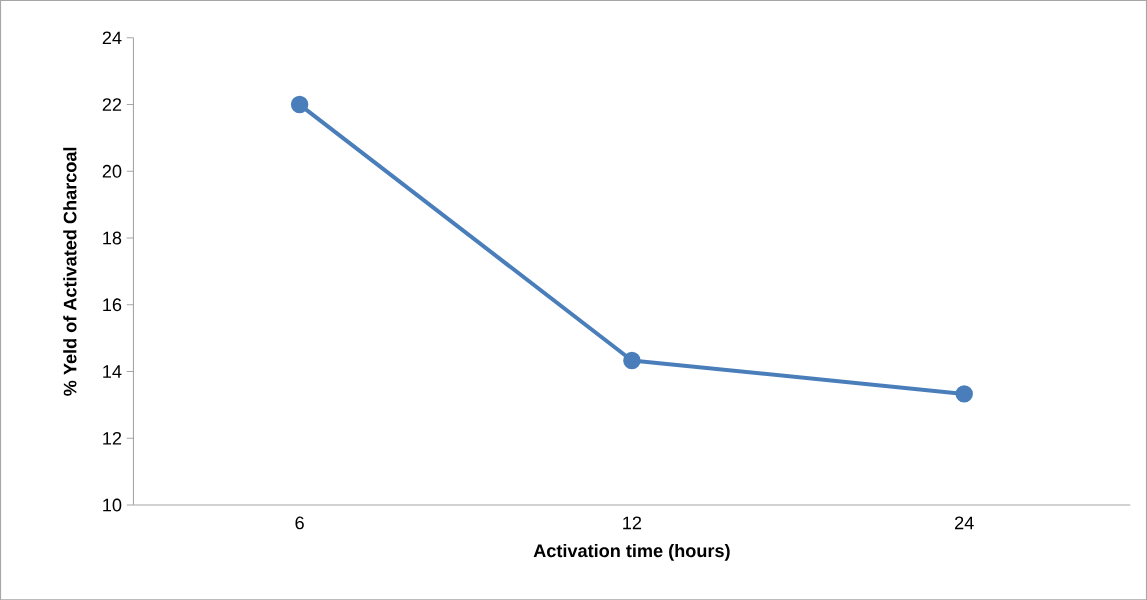 This screenshot has height=600, width=1147. What do you see at coordinates (70, 271) in the screenshot?
I see `y-axis-title: % Yeld of Activated Charcoal` at bounding box center [70, 271].